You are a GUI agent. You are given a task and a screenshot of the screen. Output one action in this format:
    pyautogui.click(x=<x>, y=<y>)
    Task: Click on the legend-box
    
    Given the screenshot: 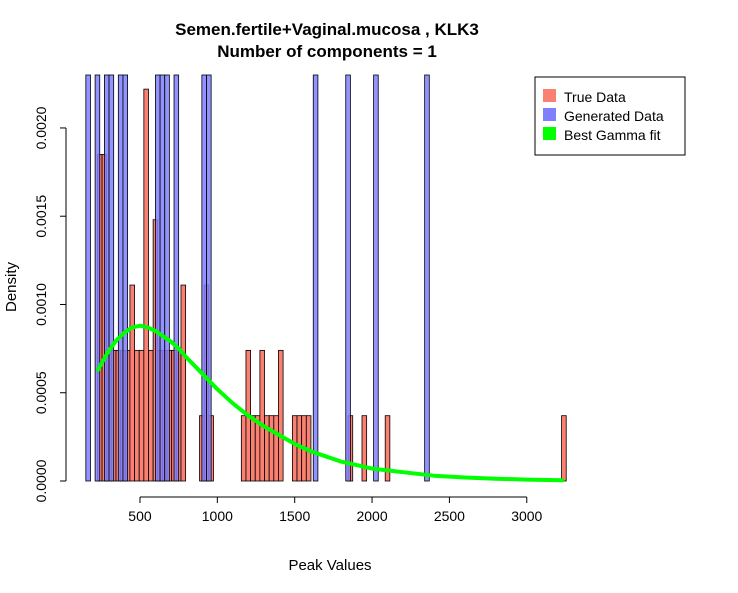 What is the action you would take?
    pyautogui.click(x=610, y=116)
    